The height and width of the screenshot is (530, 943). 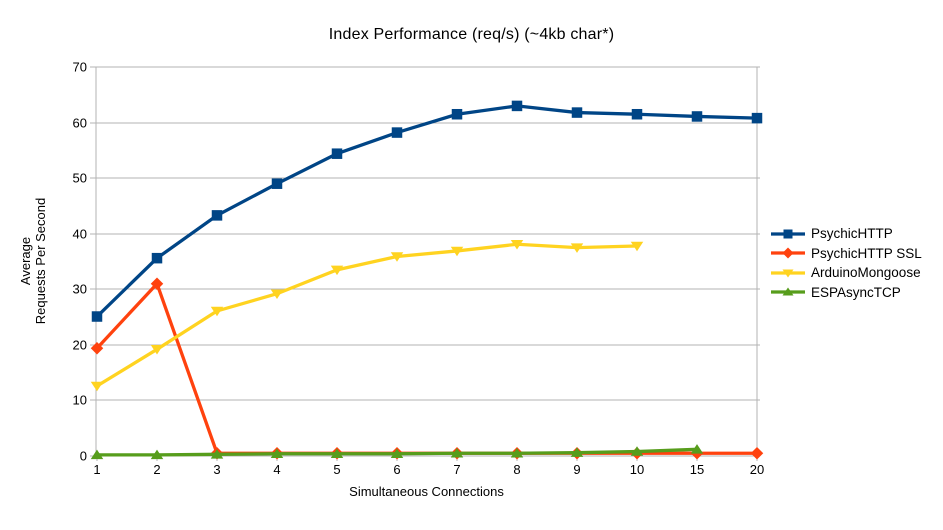 I want to click on y-tick-label: 0, so click(x=83, y=456).